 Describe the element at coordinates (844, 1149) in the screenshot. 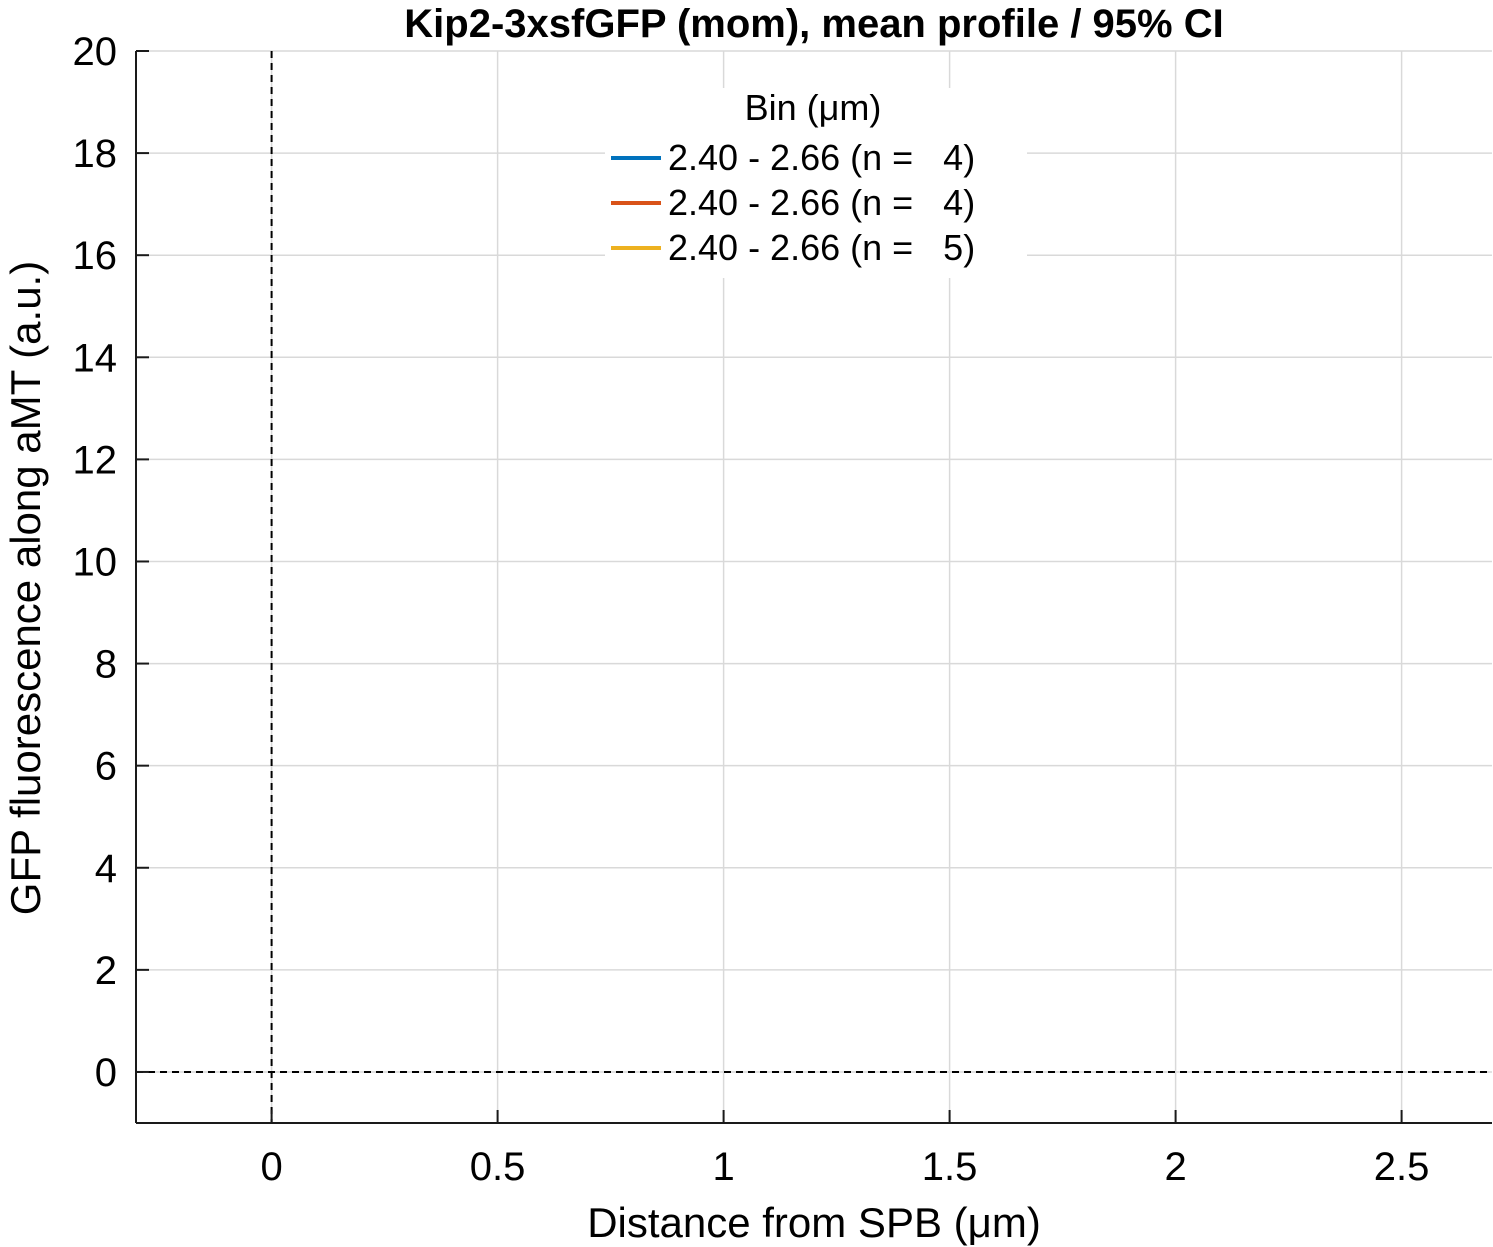

I see `x-axis-ticks: 0 0.5 1 1.5 2 2.5` at that location.